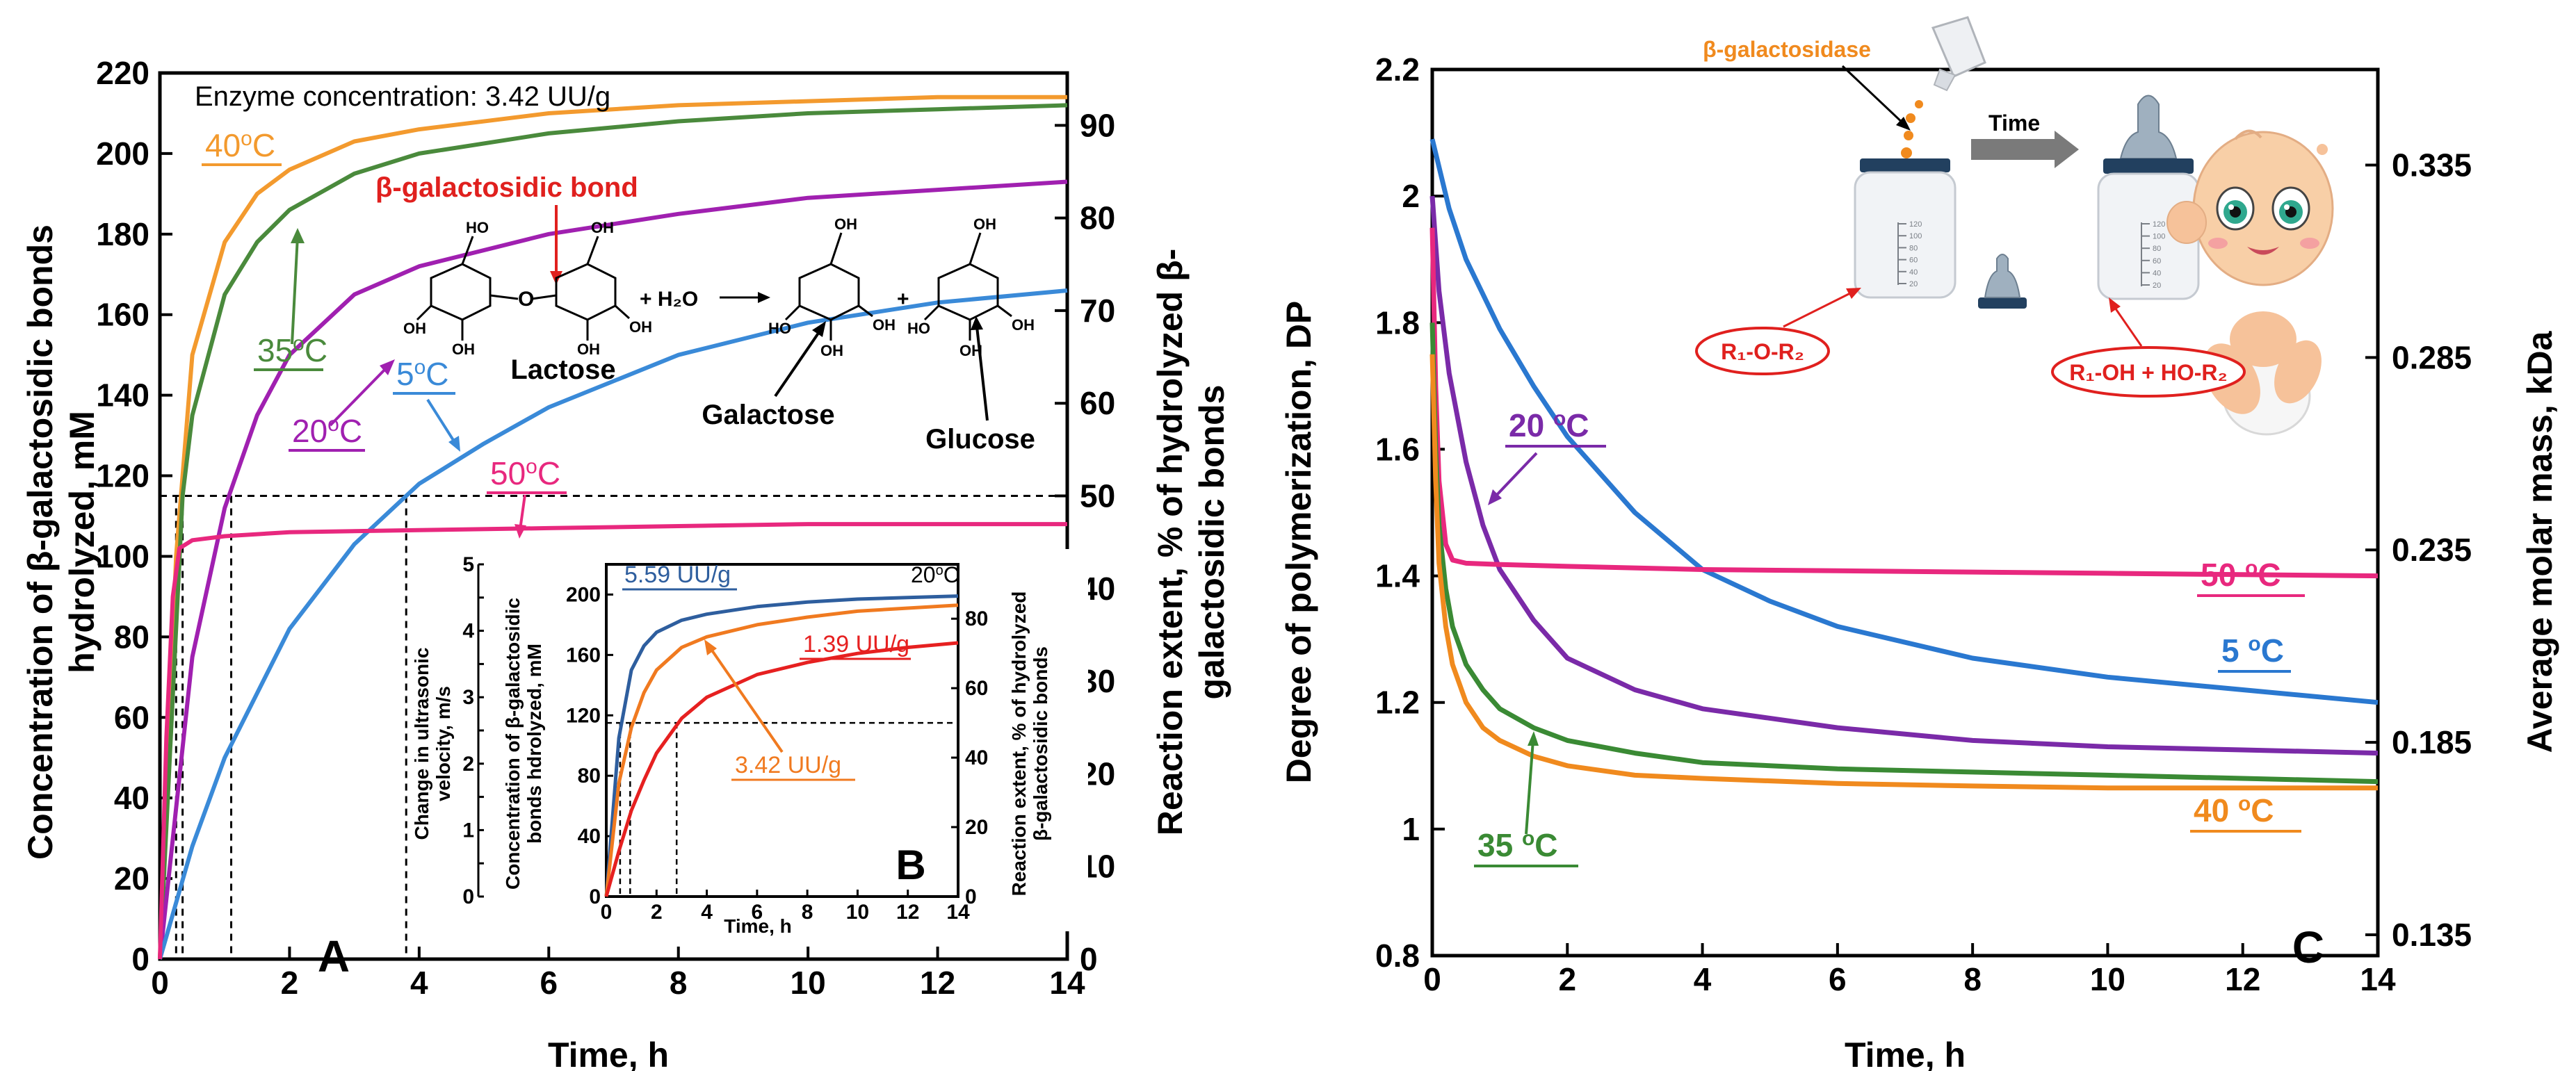 This screenshot has height=1071, width=2576. What do you see at coordinates (705, 313) in the screenshot?
I see `lactose-hydrolysis-scheme: β-galactosidic bond O HO OH OH OH OH` at bounding box center [705, 313].